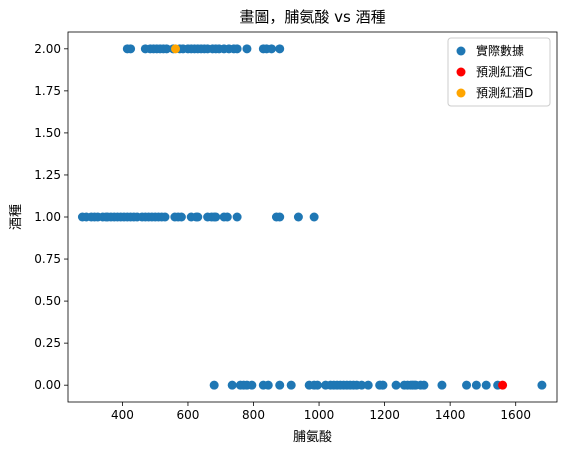 This screenshot has height=455, width=572. What do you see at coordinates (47, 385) in the screenshot?
I see `y-tick-label-0: 0.00` at bounding box center [47, 385].